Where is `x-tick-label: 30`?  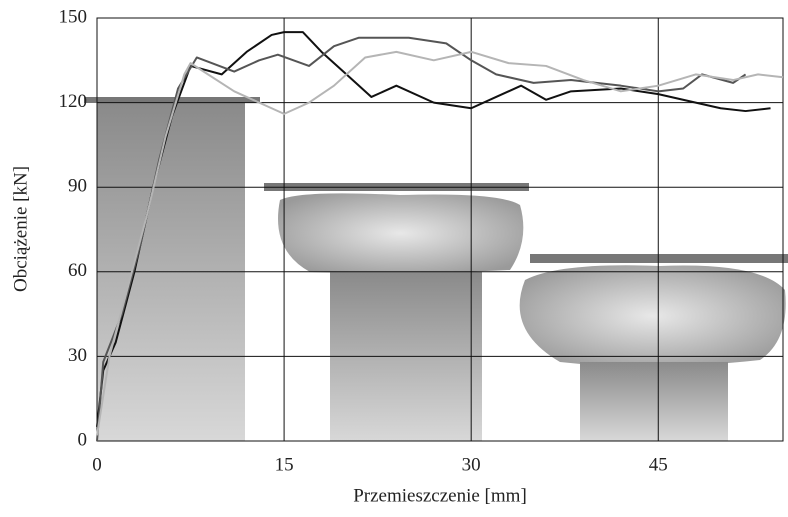 x-tick-label: 30 is located at coordinates (471, 464).